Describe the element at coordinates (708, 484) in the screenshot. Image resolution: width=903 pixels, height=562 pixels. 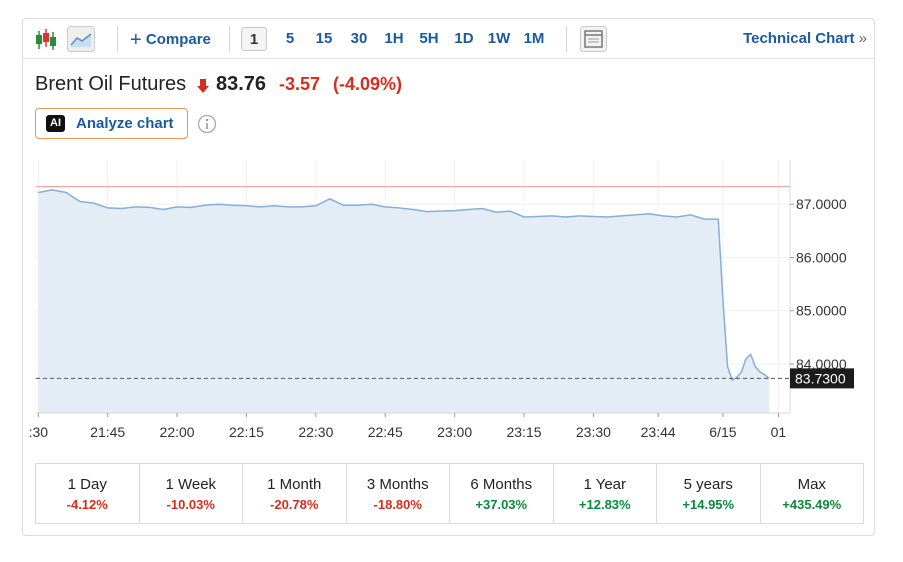
I see `period-label: 5 years` at that location.